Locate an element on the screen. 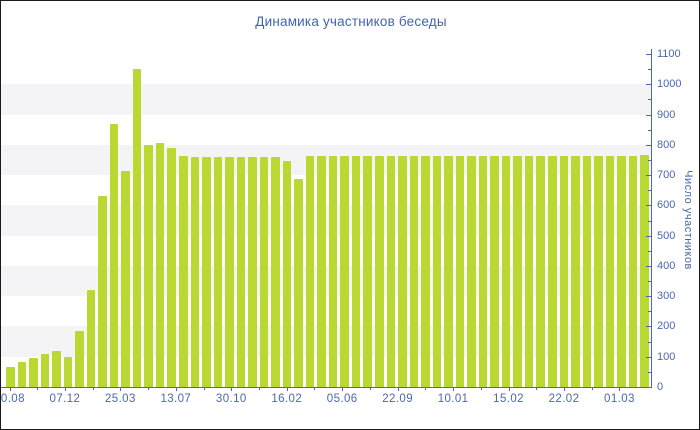  x-tick-label: 05.06 is located at coordinates (342, 399).